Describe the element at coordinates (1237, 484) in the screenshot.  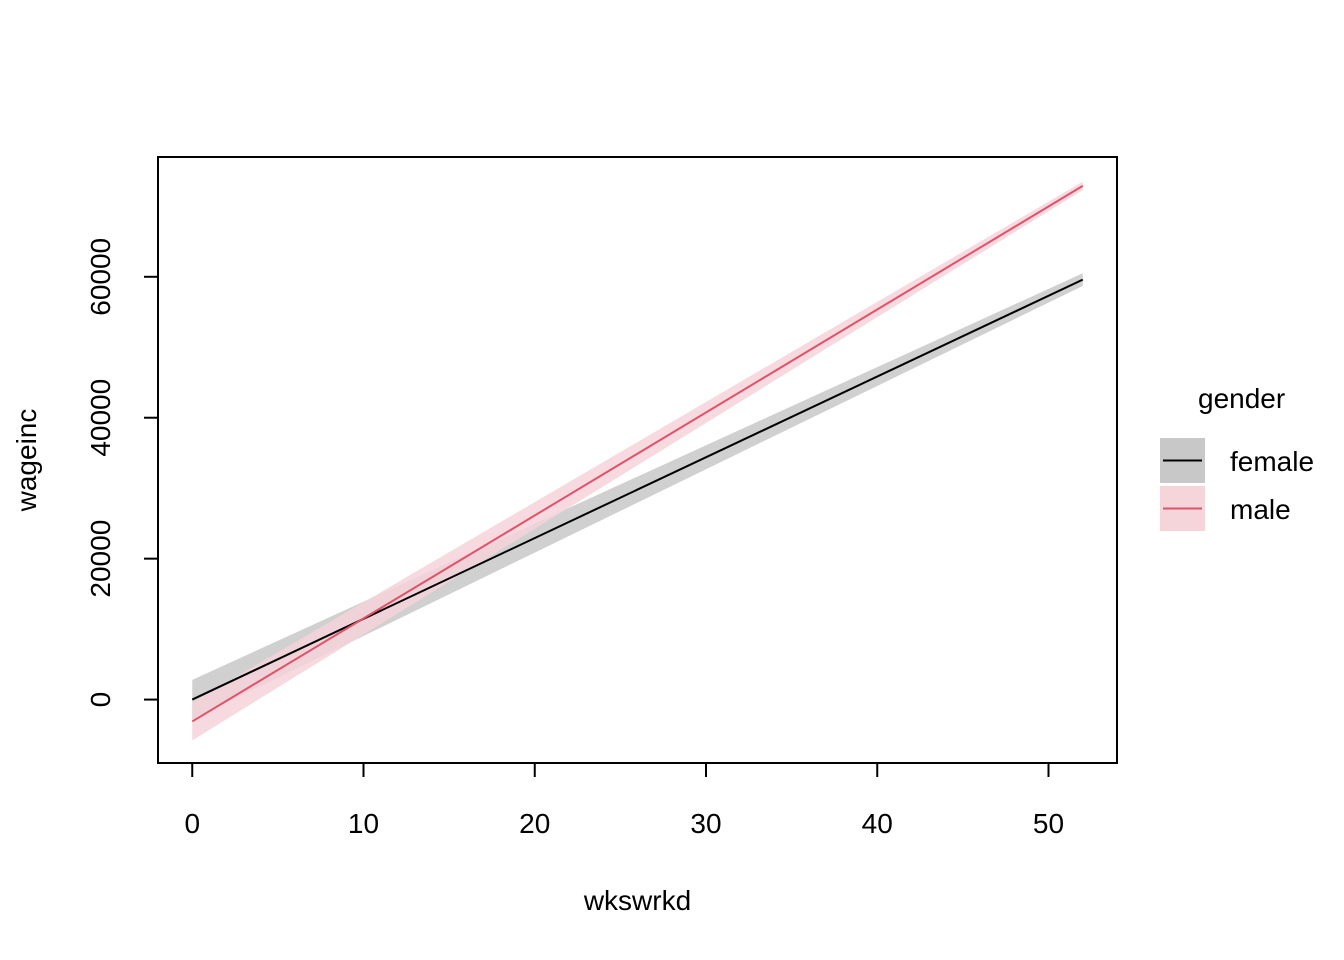
I see `legend-items: female male` at that location.